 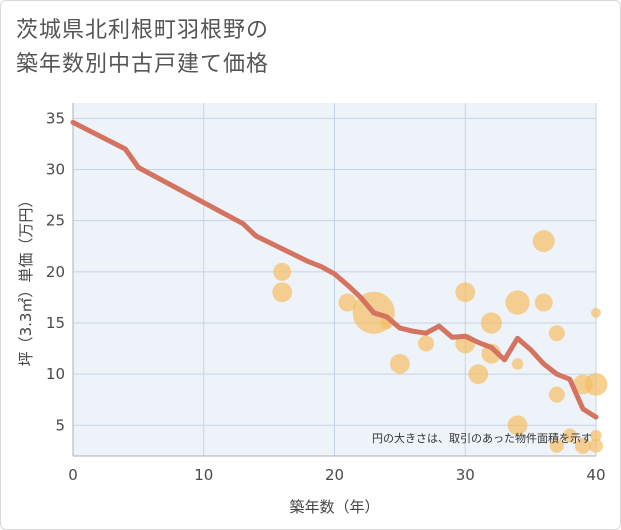 I want to click on y-tick-label: 30, so click(x=55, y=170).